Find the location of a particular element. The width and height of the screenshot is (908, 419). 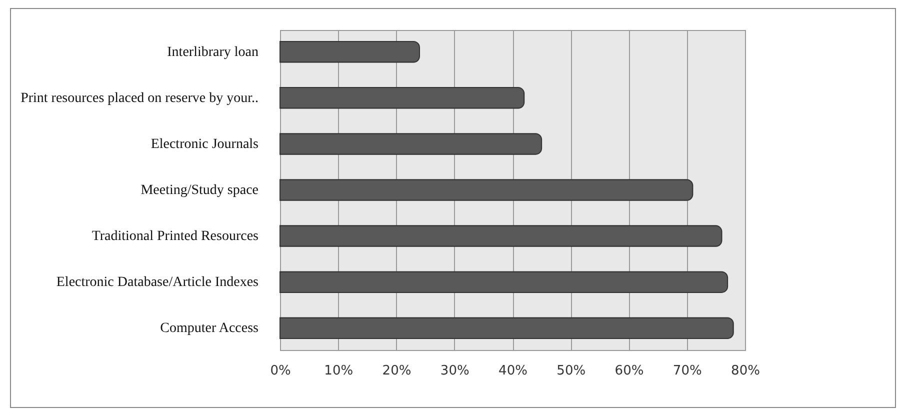

y-tick-label: Traditional Printed Resources is located at coordinates (175, 236).